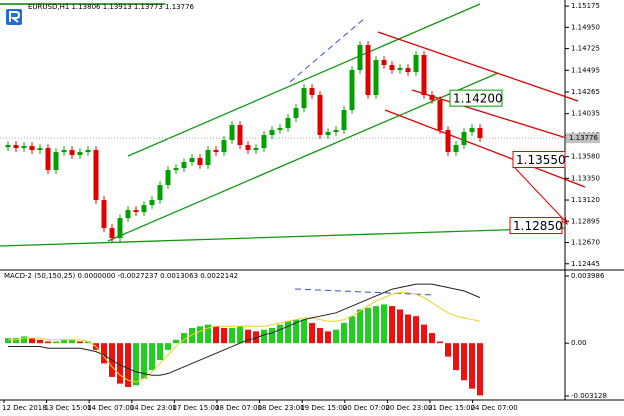 The image size is (624, 416). What do you see at coordinates (585, 27) in the screenshot?
I see `y-tick-label: 1.14950` at bounding box center [585, 27].